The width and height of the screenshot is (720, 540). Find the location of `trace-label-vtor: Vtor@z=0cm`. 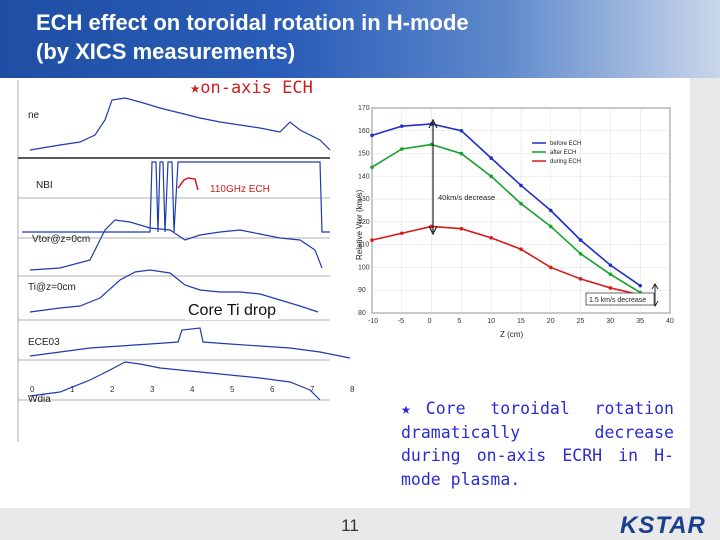

trace-label-vtor: Vtor@z=0cm is located at coordinates (61, 239).